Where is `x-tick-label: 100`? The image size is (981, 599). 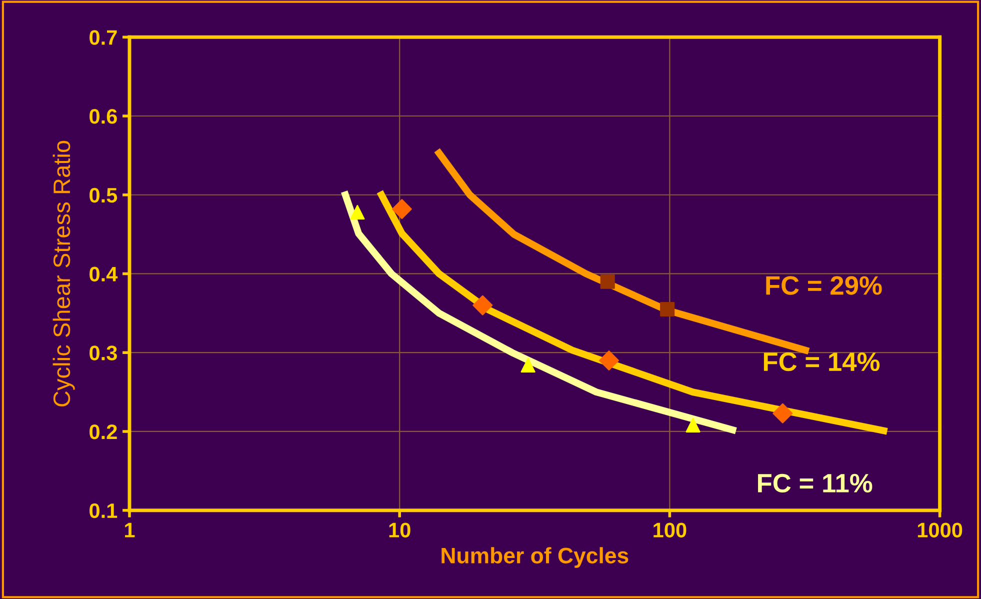 x-tick-label: 100 is located at coordinates (670, 530).